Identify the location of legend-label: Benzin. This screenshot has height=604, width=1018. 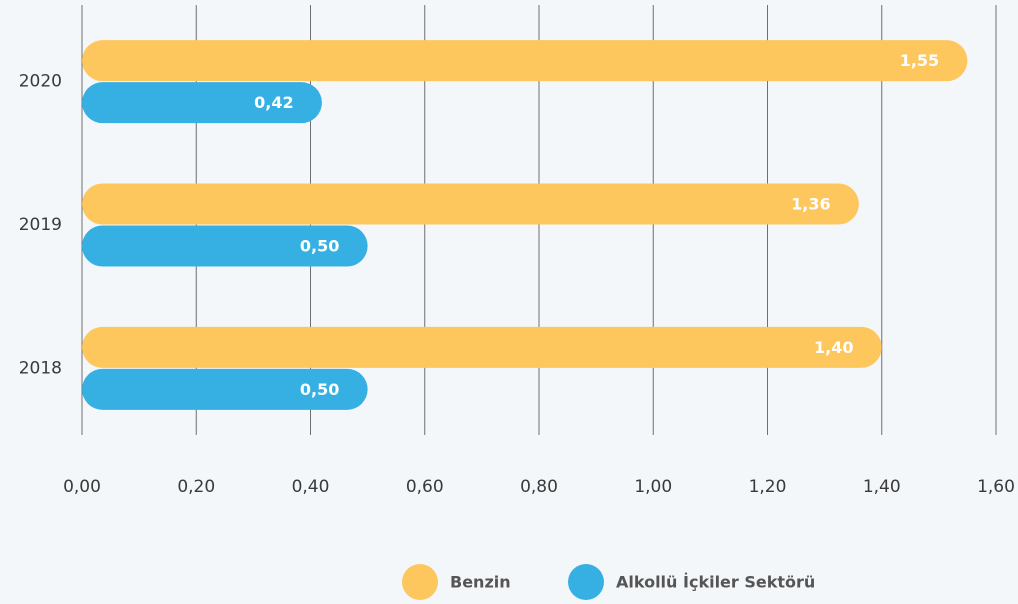
(480, 582).